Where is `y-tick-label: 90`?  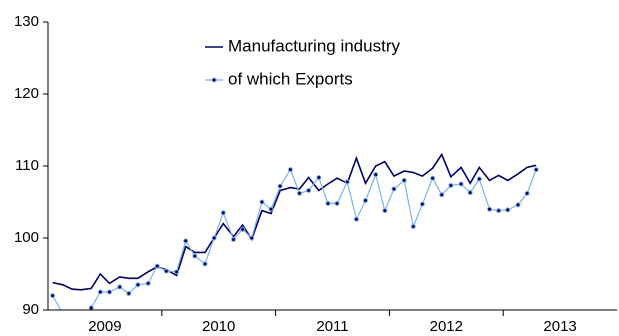
y-tick-label: 90 is located at coordinates (30, 309).